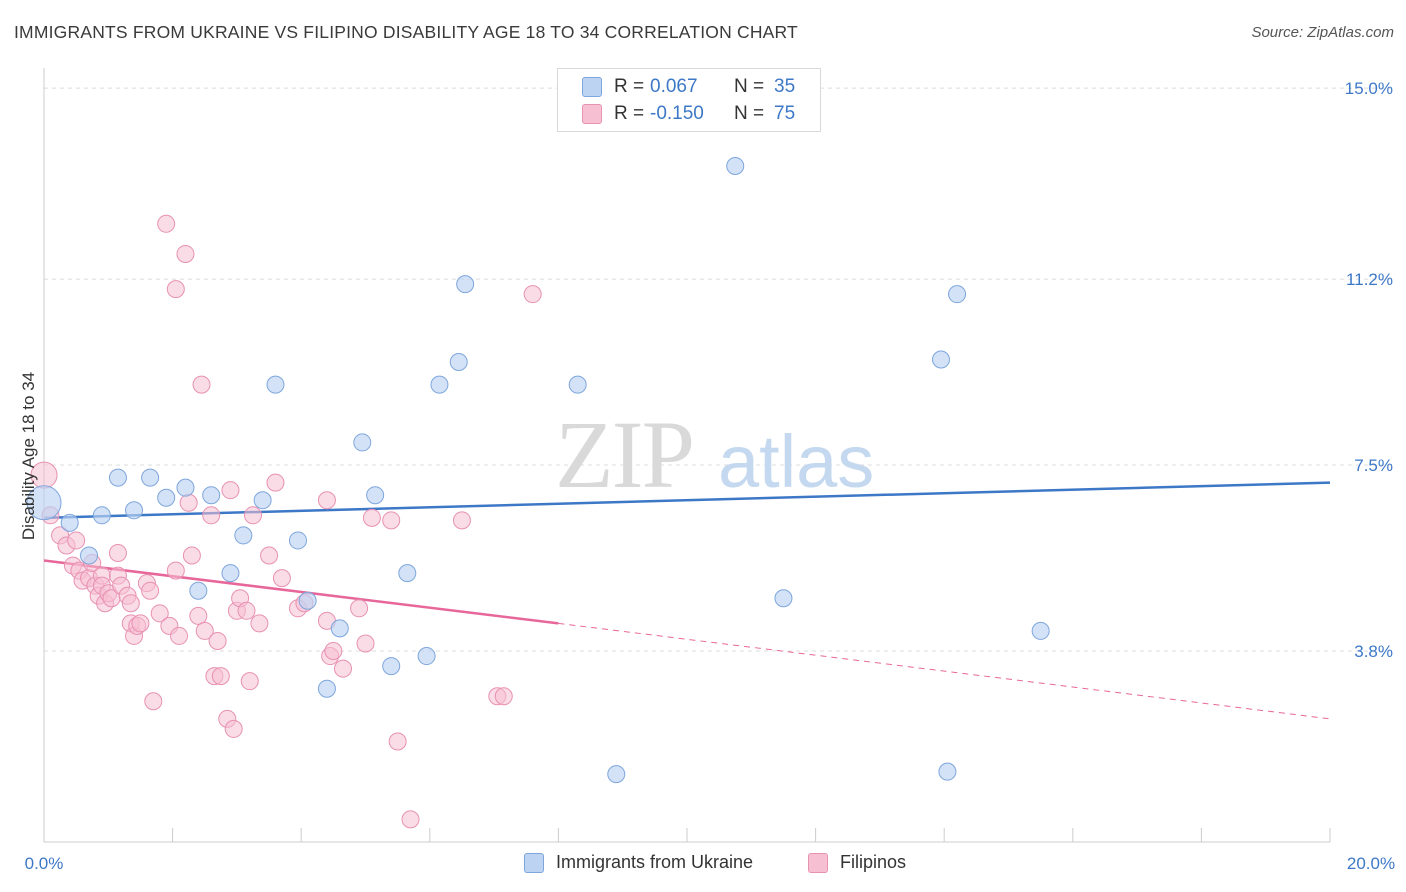 The height and width of the screenshot is (892, 1406). Describe the element at coordinates (1371, 863) in the screenshot. I see `x-tick-label: 20.0%` at that location.